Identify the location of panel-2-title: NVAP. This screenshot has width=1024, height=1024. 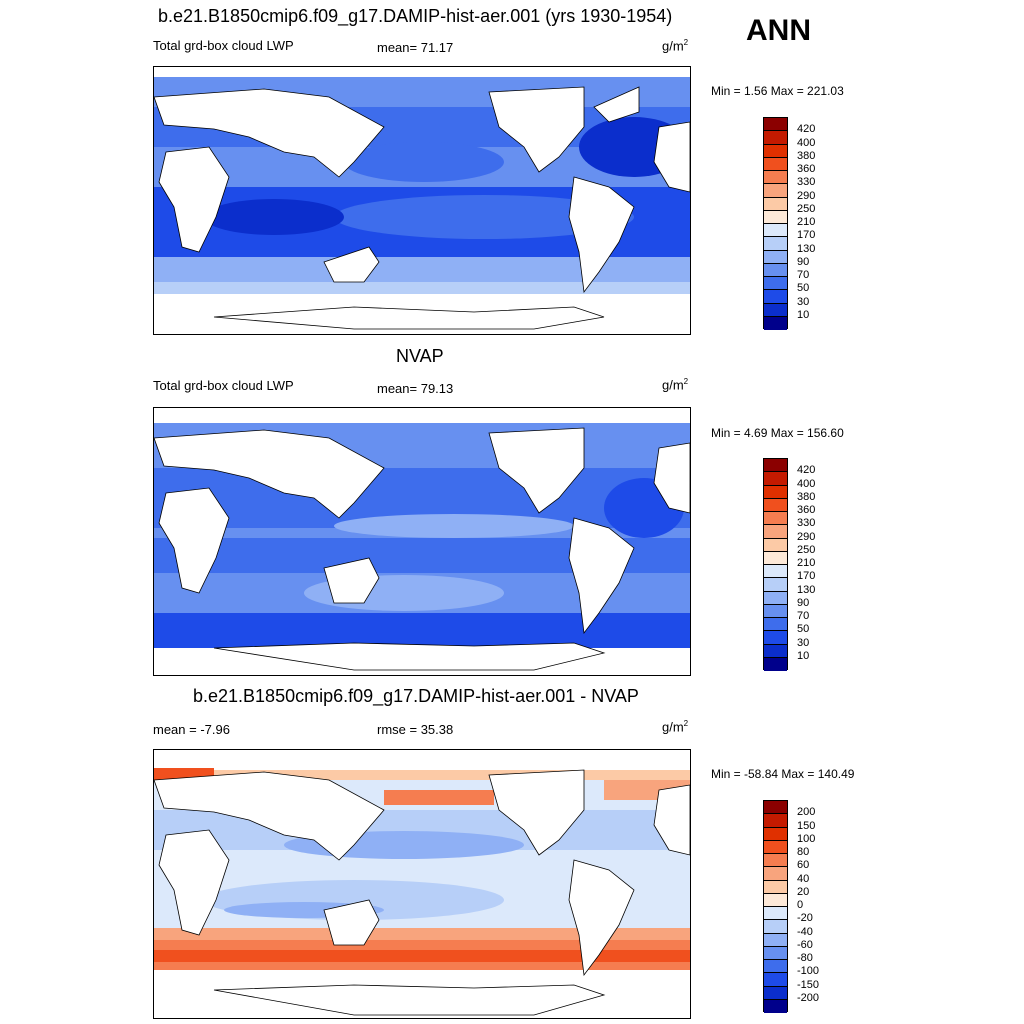
(420, 356).